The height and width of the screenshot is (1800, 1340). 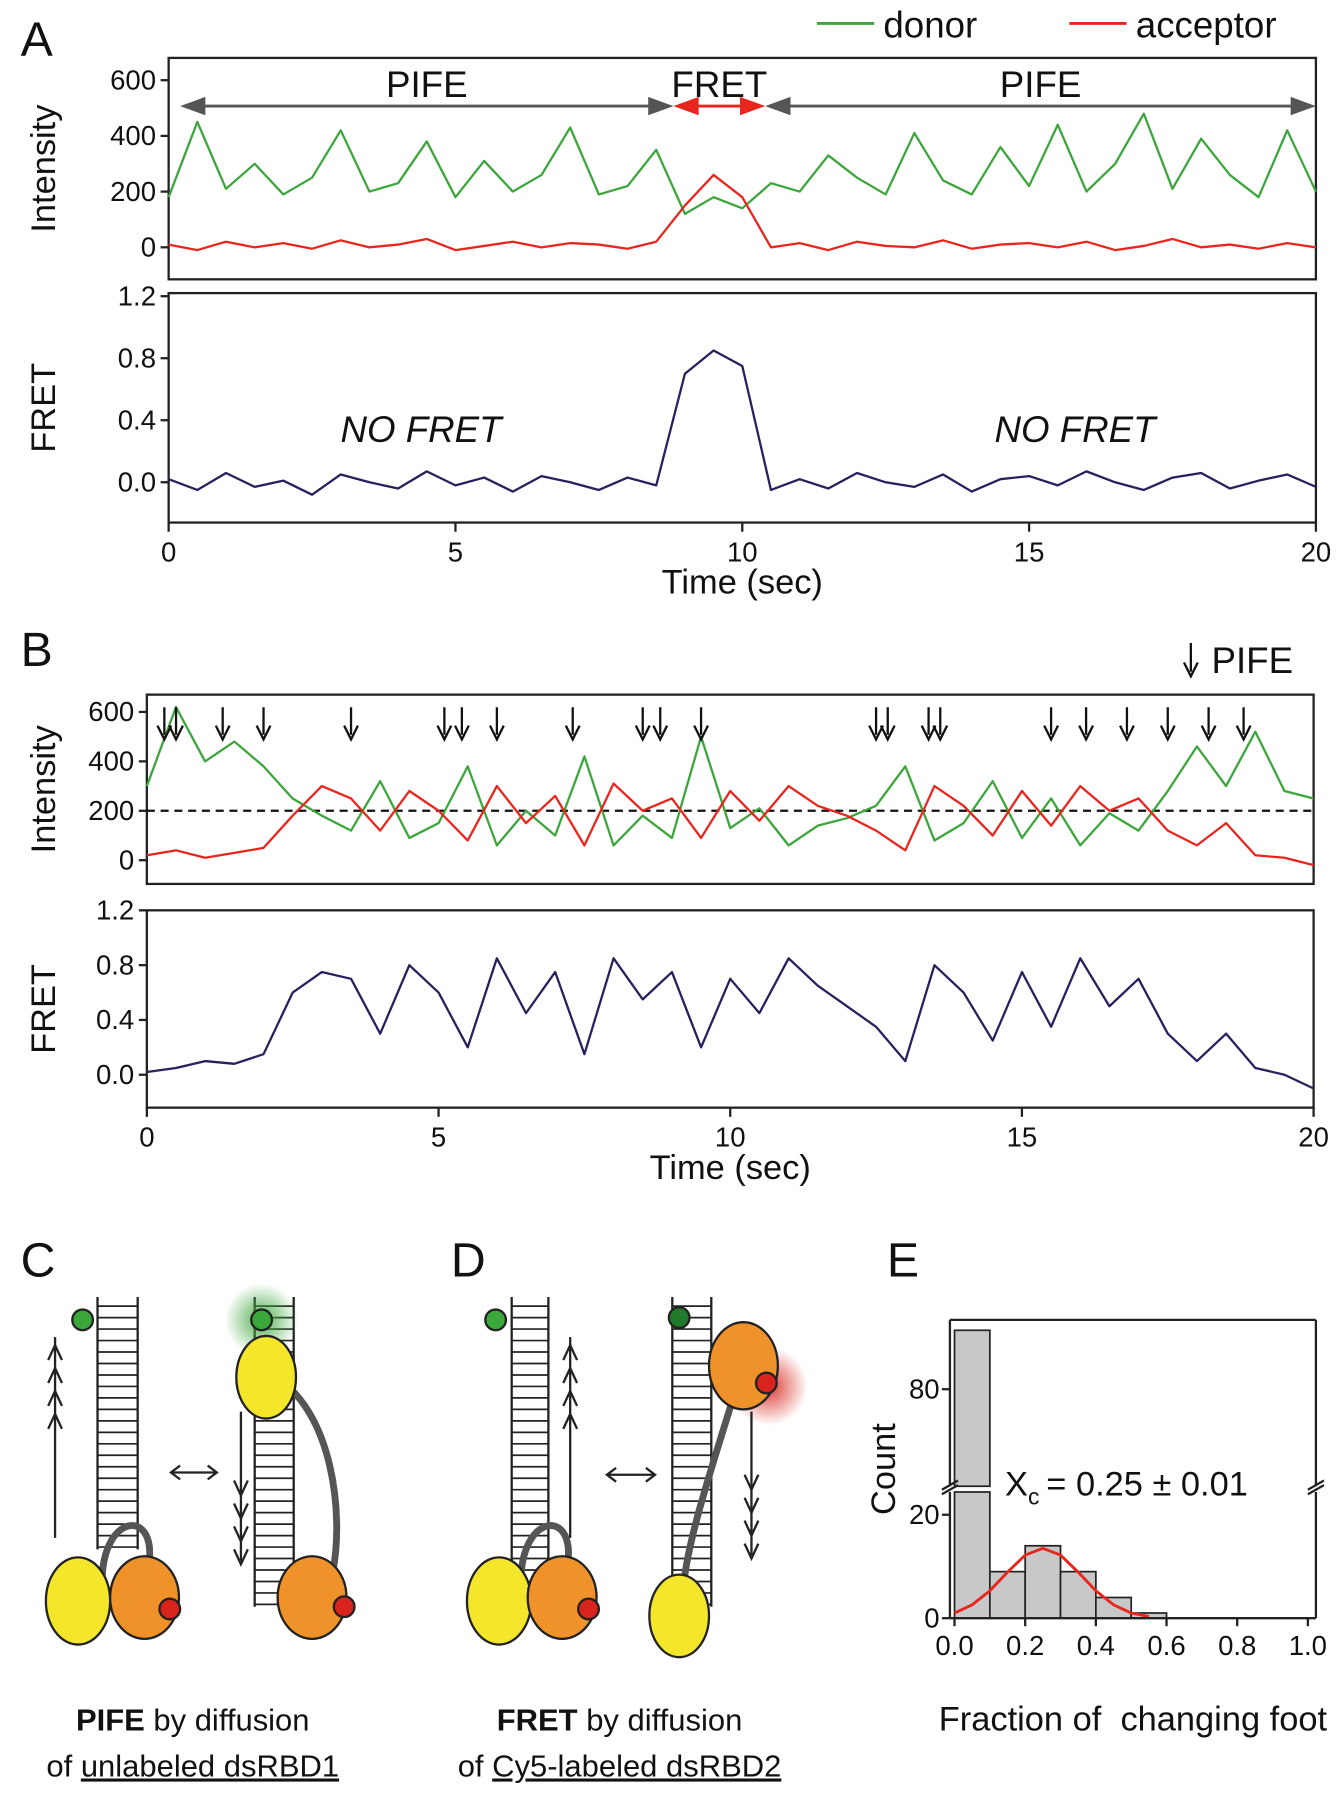 I want to click on fit-symbol: X, so click(x=1016, y=1484).